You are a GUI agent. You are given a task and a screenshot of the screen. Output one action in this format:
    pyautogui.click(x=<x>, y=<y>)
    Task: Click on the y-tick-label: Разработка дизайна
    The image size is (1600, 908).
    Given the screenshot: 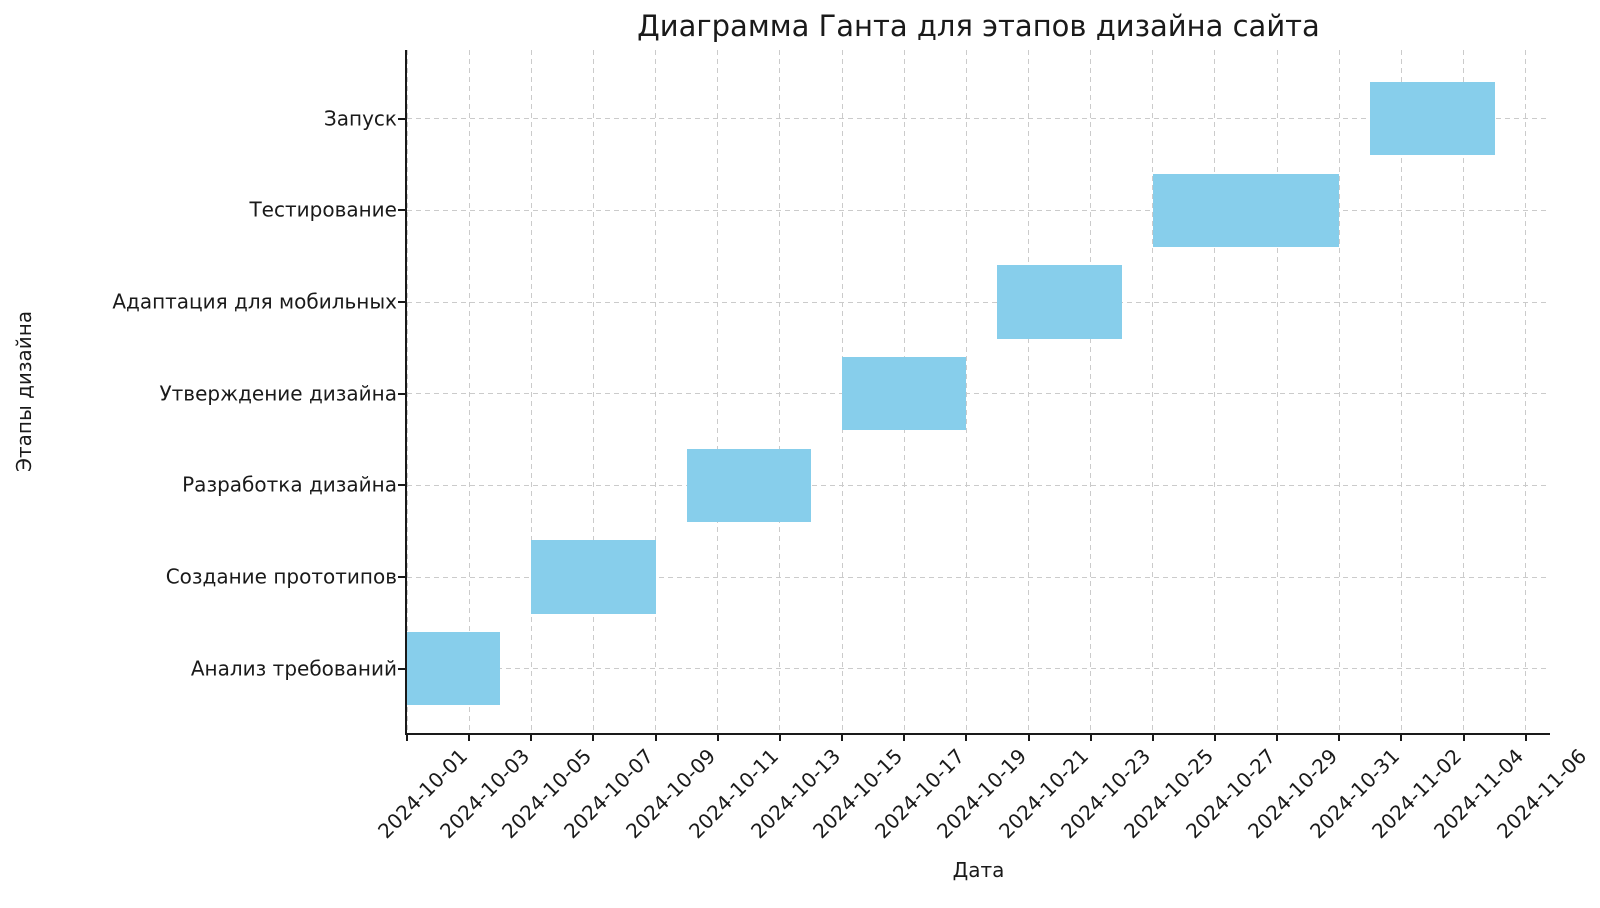 What is the action you would take?
    pyautogui.click(x=289, y=484)
    